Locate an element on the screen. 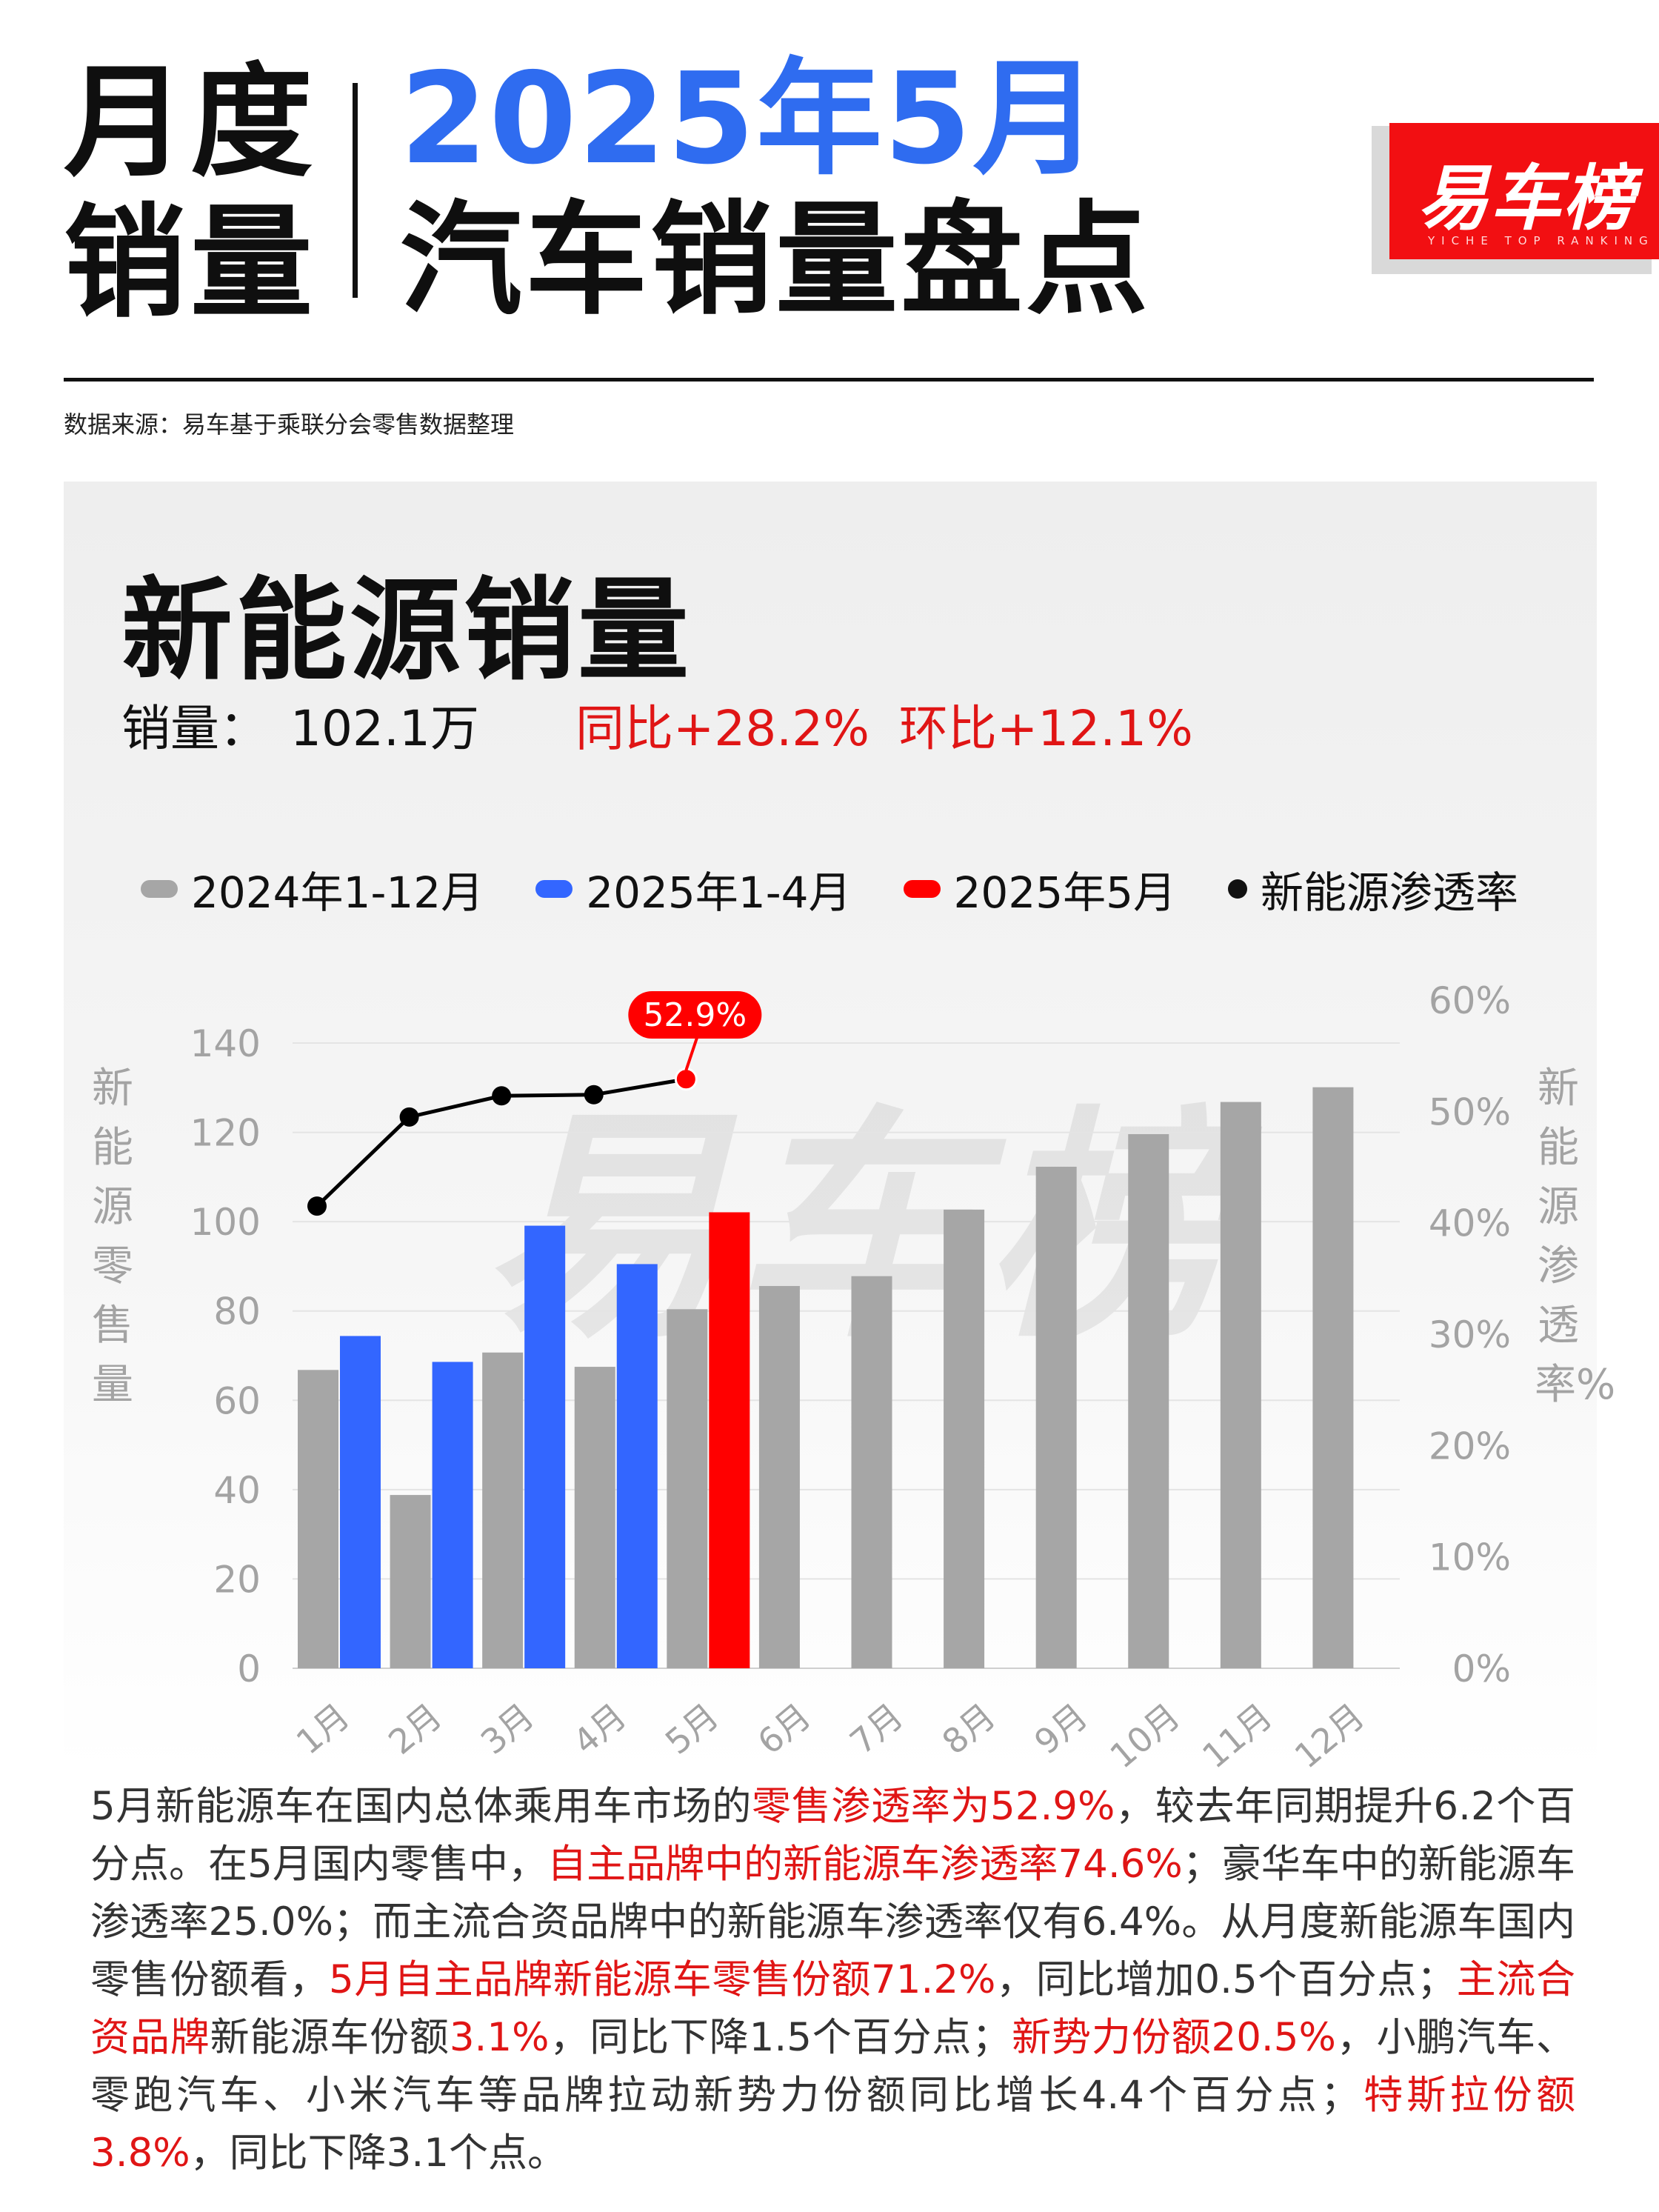 The height and width of the screenshot is (2212, 1659). highlight-text: 主流合资品牌 is located at coordinates (833, 2008).